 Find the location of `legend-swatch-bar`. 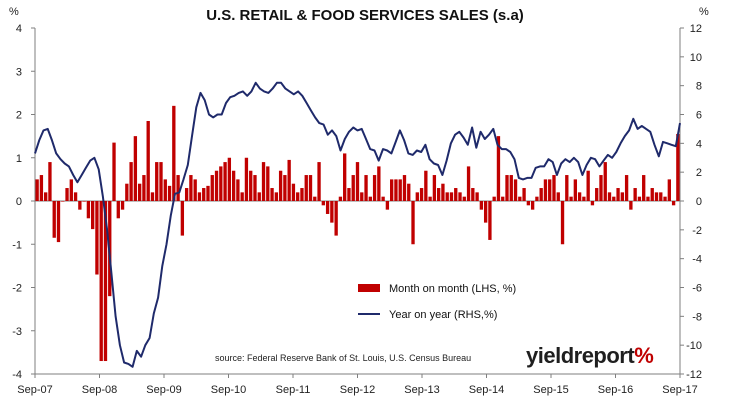

legend-swatch-bar is located at coordinates (369, 288).